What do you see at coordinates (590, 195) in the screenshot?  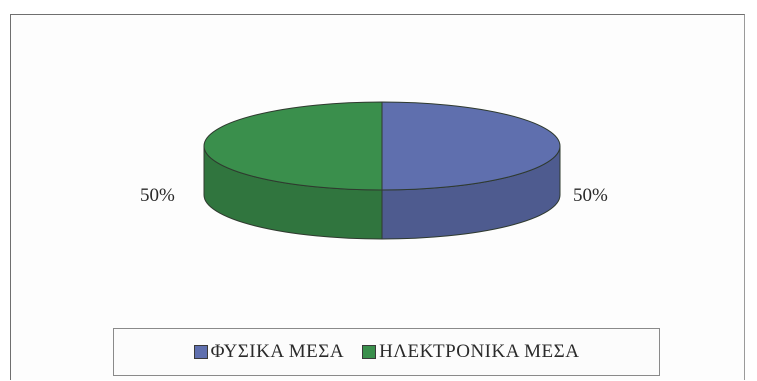 I see `data-label-physical: 50%` at bounding box center [590, 195].